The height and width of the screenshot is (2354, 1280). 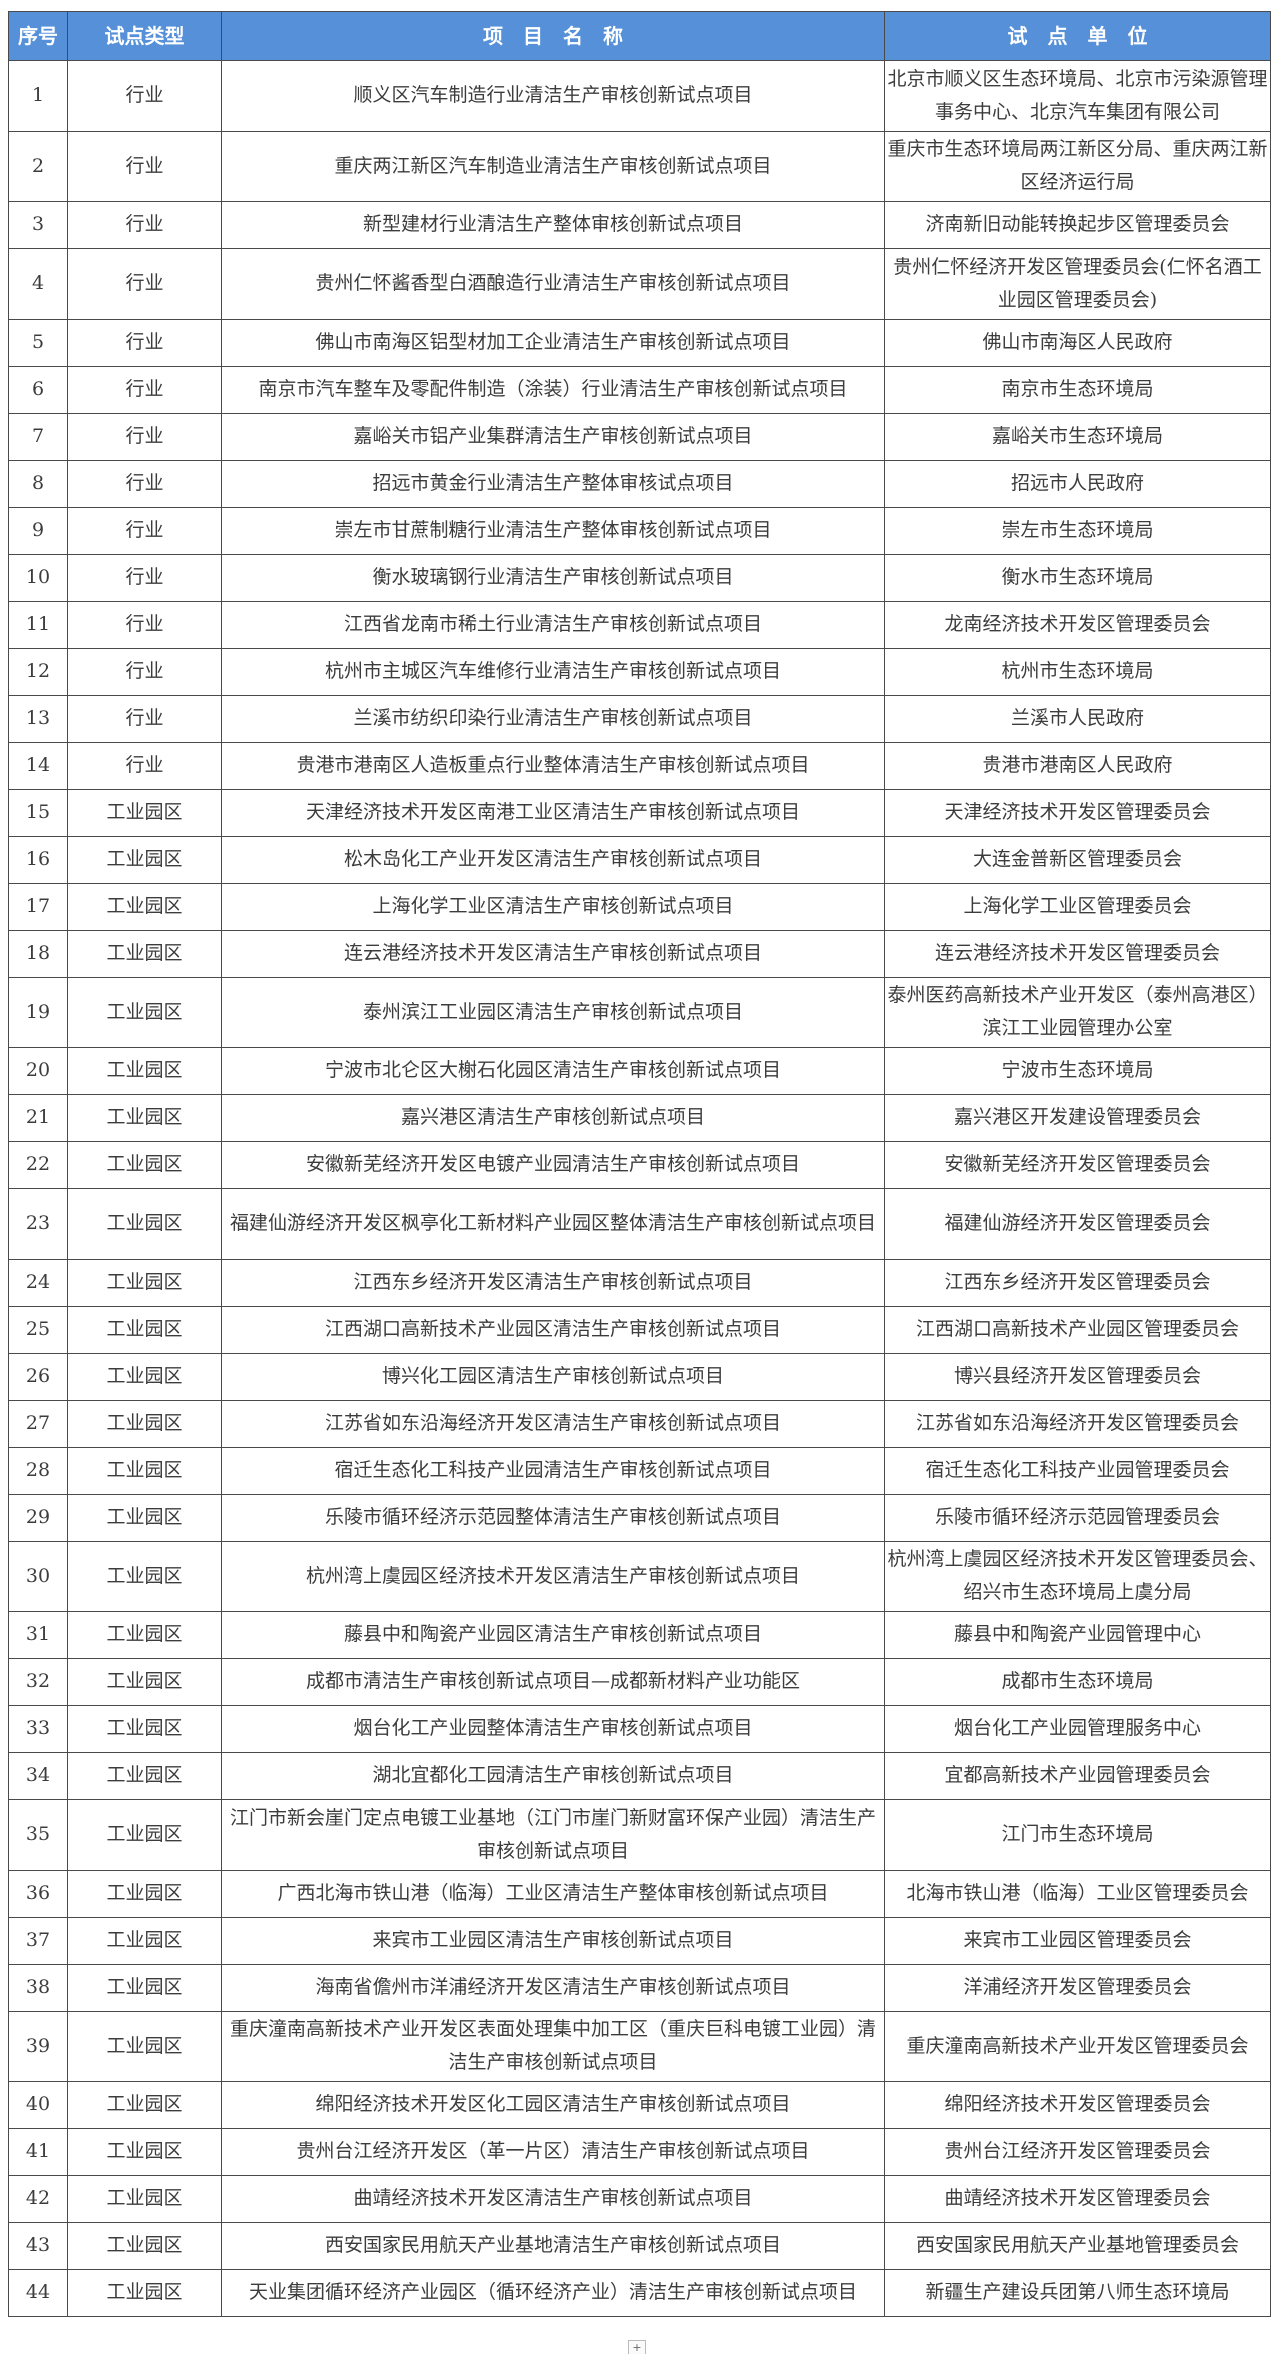 I want to click on header-project-name: 项 目 名 称, so click(x=553, y=36).